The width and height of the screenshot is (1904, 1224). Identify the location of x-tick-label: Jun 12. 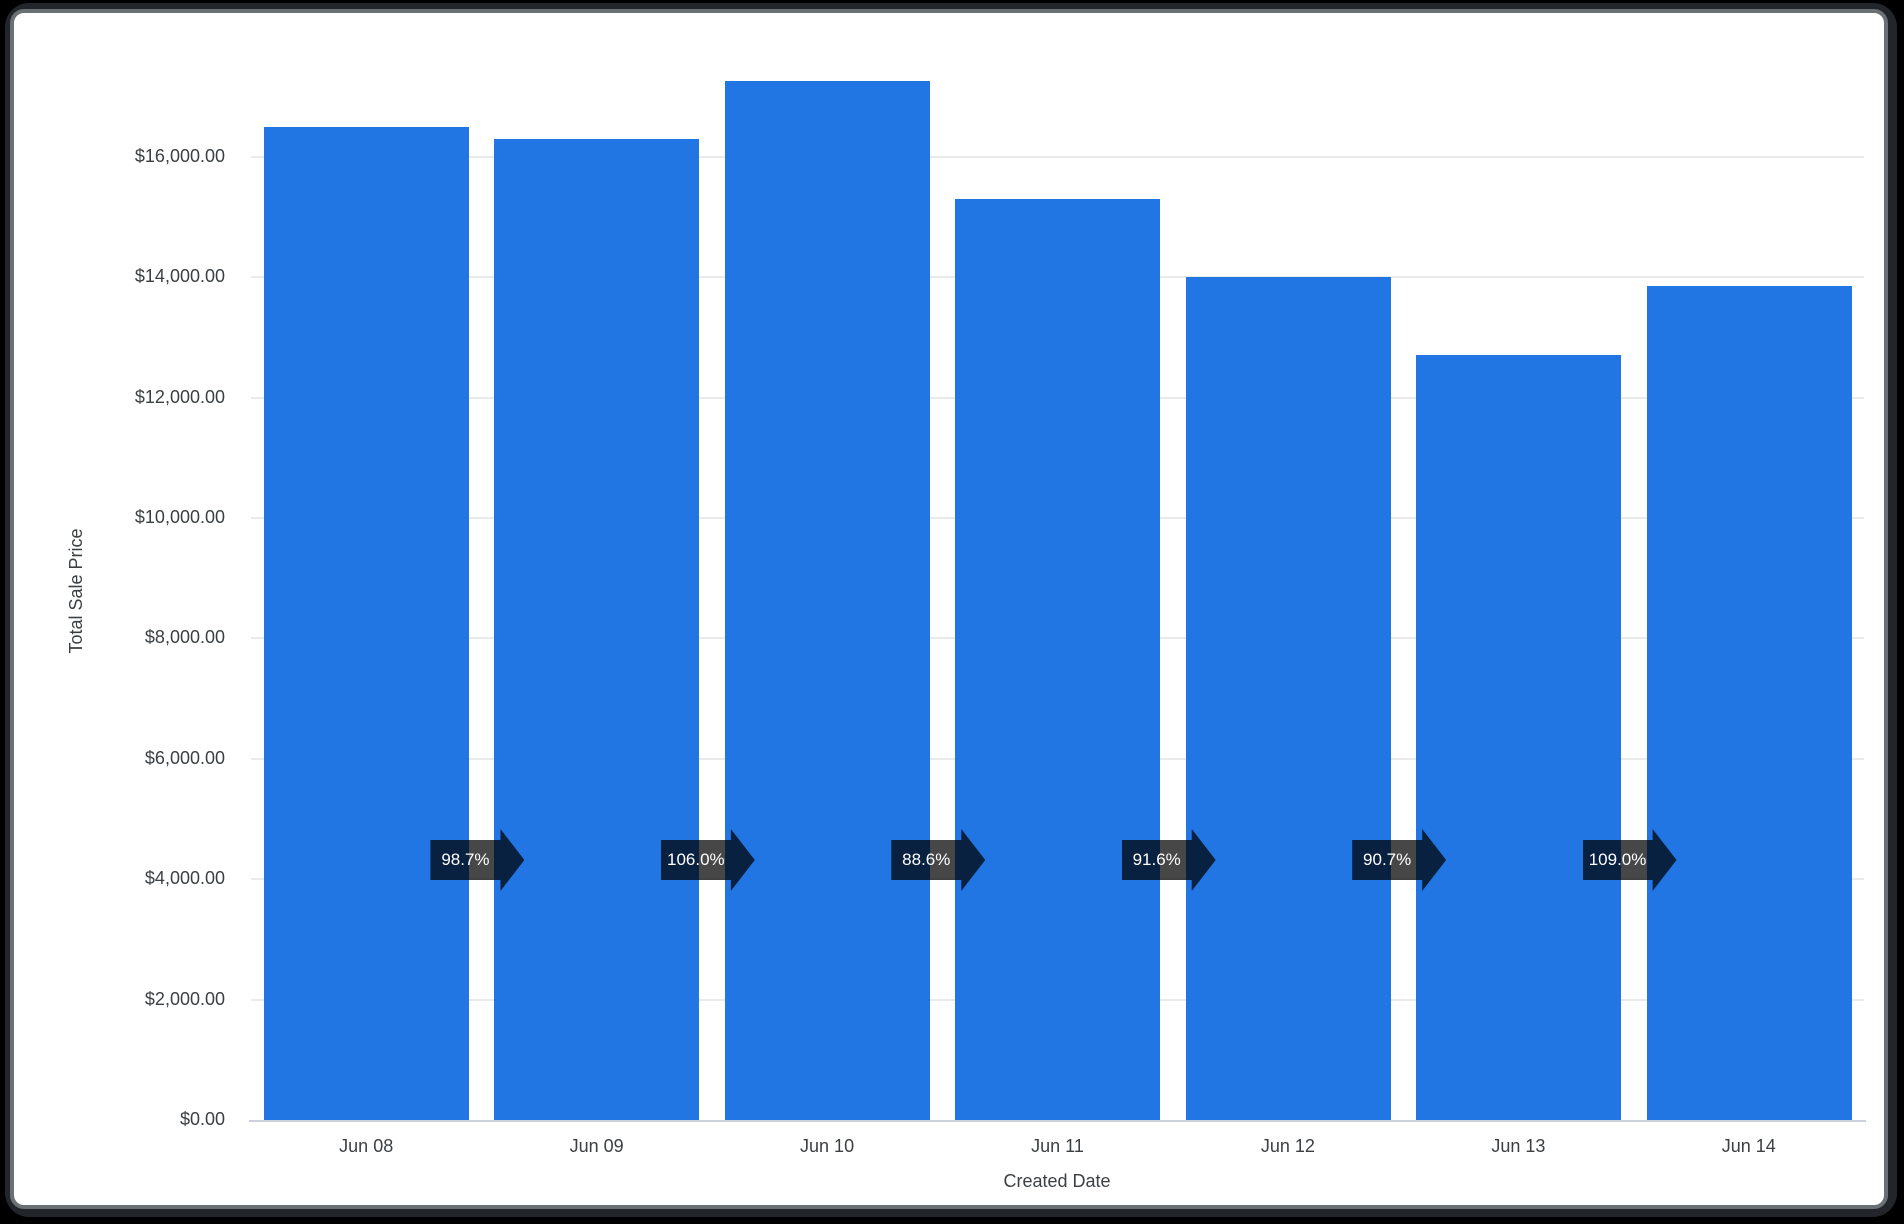
(1287, 1146).